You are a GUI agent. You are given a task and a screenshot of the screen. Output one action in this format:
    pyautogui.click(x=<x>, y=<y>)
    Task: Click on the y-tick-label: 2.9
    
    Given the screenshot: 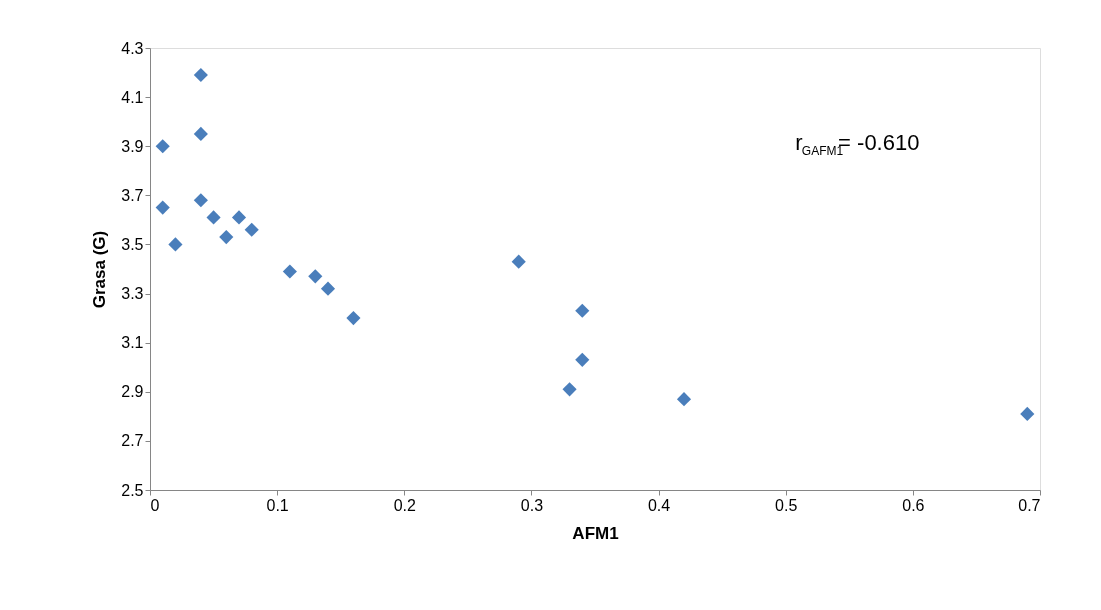 What is the action you would take?
    pyautogui.click(x=132, y=392)
    